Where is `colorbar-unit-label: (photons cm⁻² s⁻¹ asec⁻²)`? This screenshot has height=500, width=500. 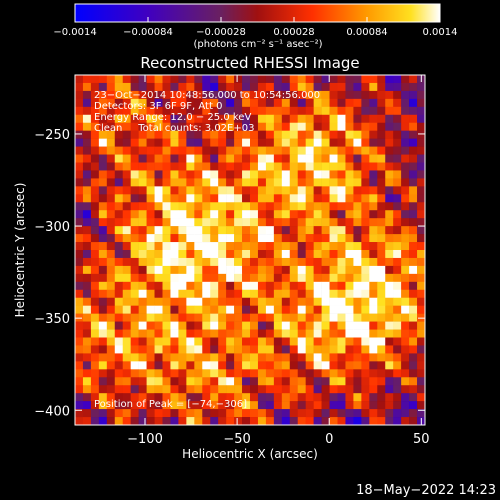 colorbar-unit-label: (photons cm⁻² s⁻¹ asec⁻²) is located at coordinates (257, 44).